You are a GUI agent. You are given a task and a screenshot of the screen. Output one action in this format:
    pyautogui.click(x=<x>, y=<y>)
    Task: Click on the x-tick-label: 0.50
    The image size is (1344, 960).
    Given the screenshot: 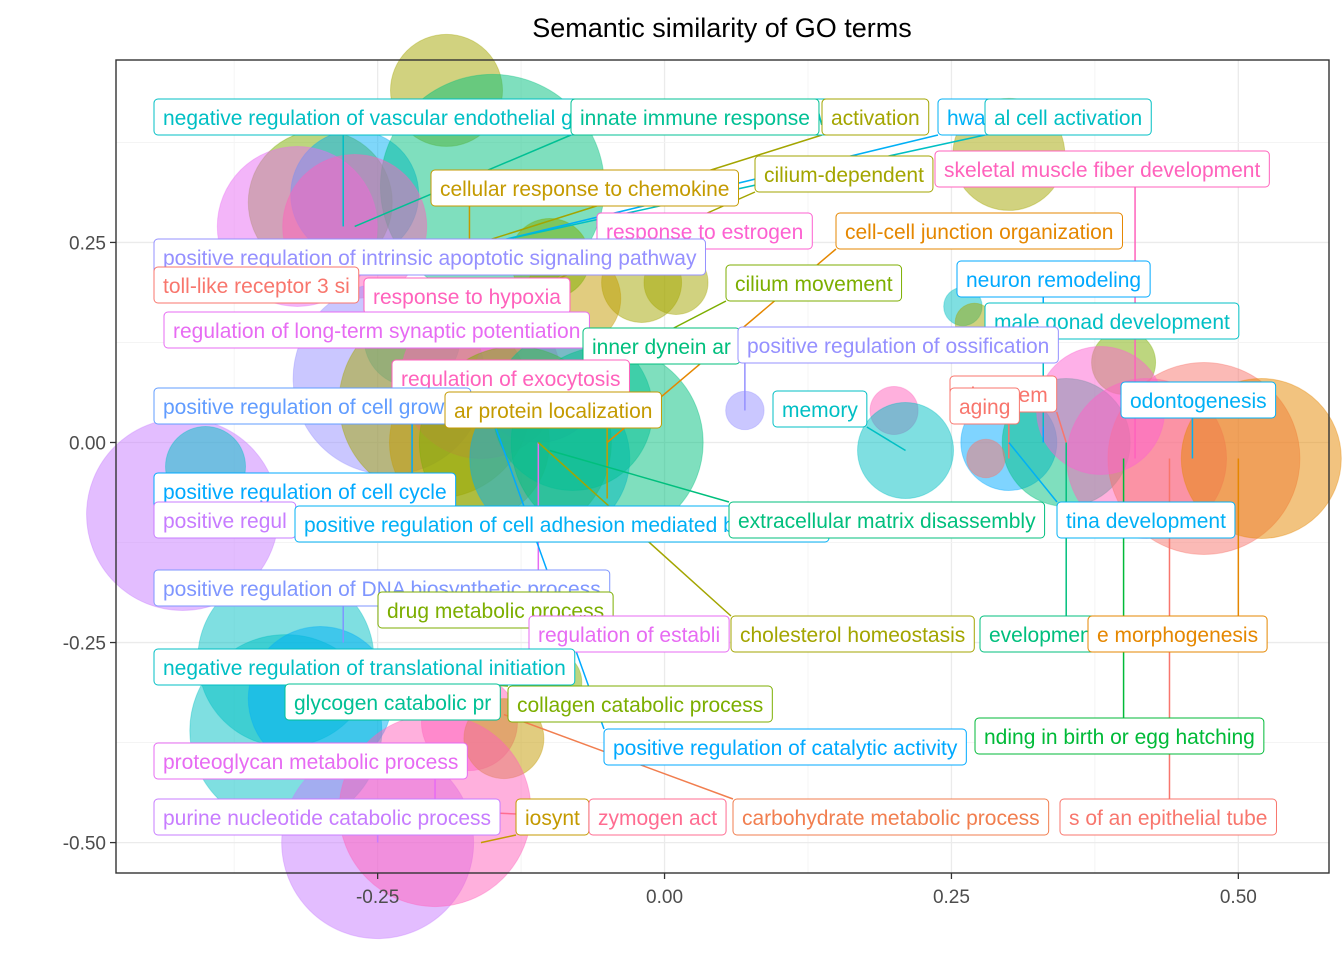 What is the action you would take?
    pyautogui.click(x=1238, y=897)
    